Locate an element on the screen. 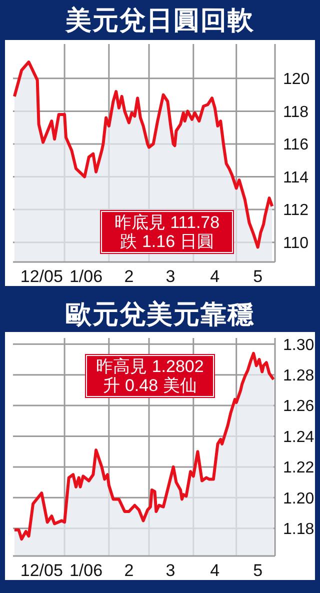 The height and width of the screenshot is (593, 320). y-tick-label: 1.22 is located at coordinates (298, 468).